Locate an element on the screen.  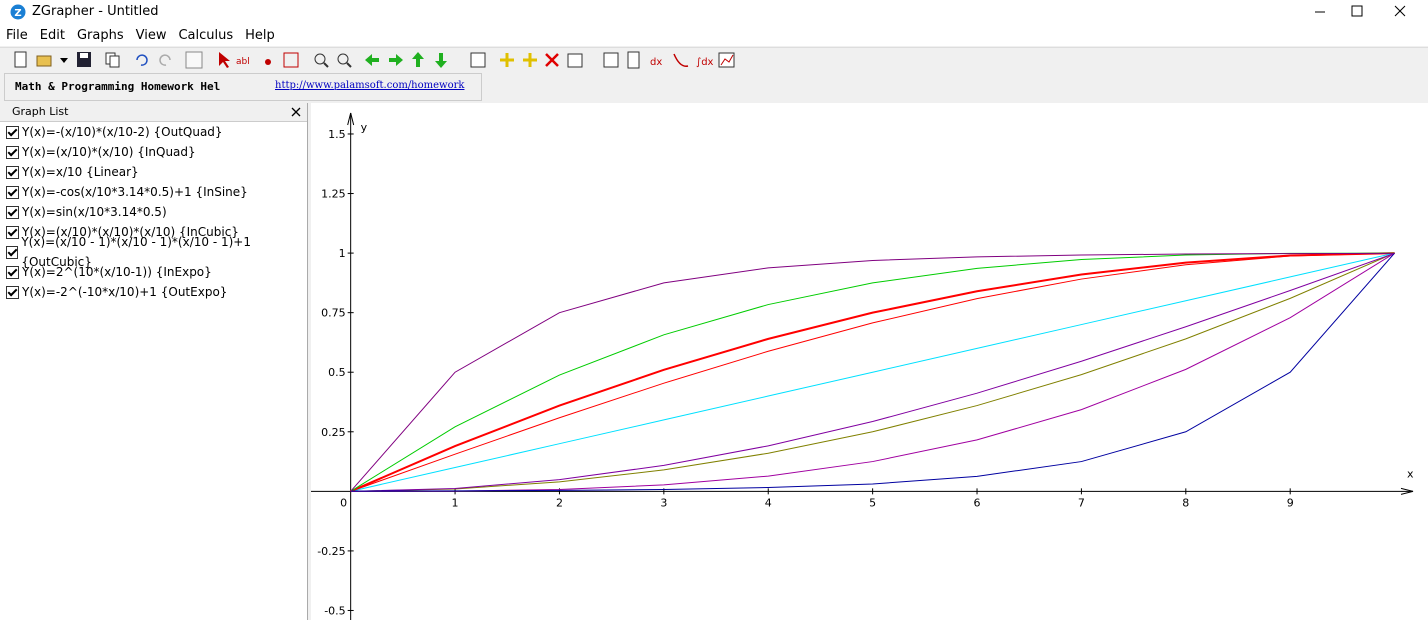
graph-list-item: Y(x)=x/10 {Linear} is located at coordinates (153, 172).